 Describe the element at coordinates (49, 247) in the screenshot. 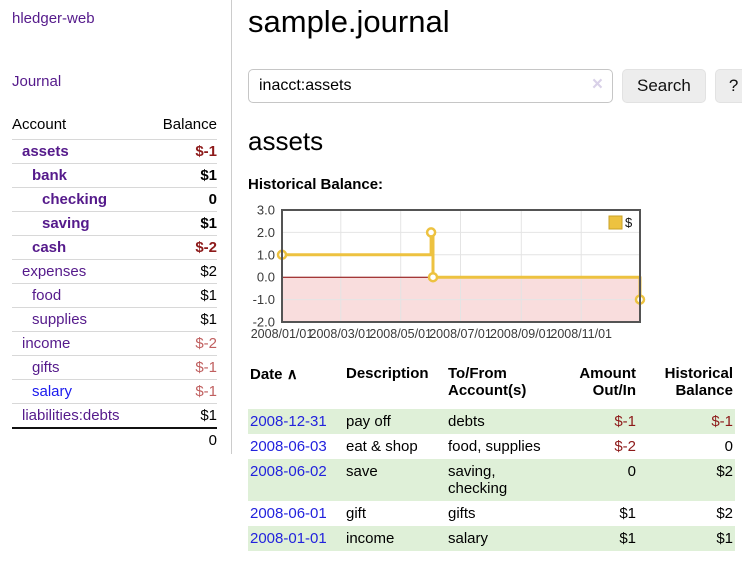

I see `account-link: cash` at that location.